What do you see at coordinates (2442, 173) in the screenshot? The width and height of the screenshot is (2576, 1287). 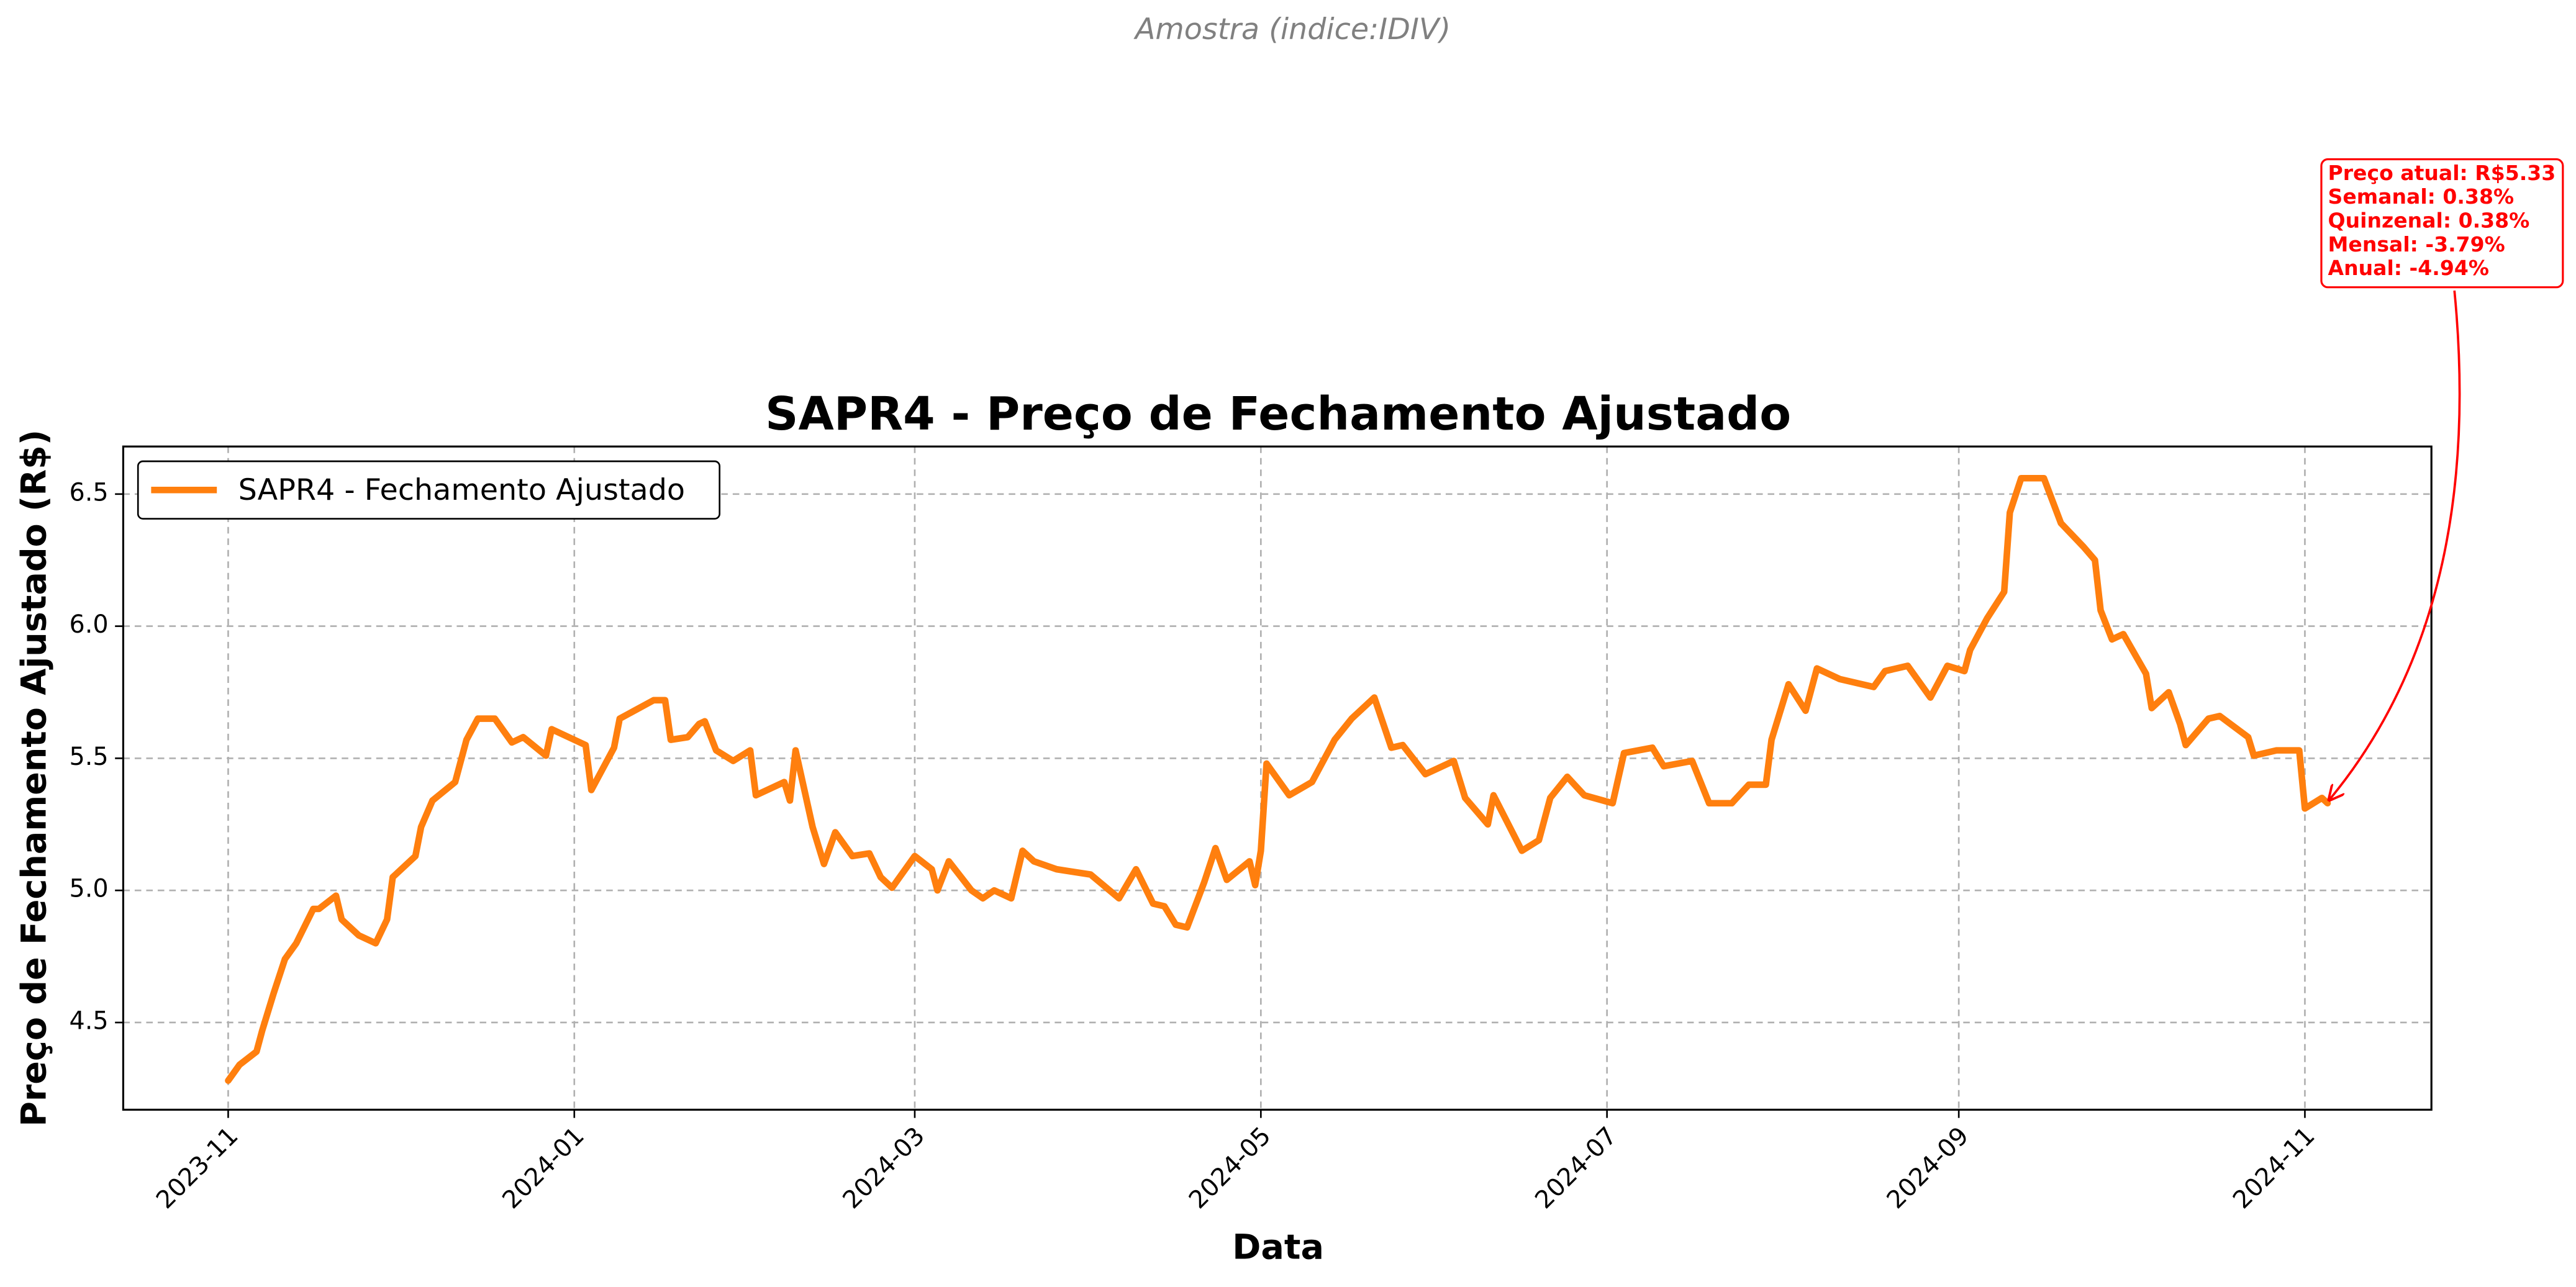 I see `annotation-text: Preço atual: R$5.33` at bounding box center [2442, 173].